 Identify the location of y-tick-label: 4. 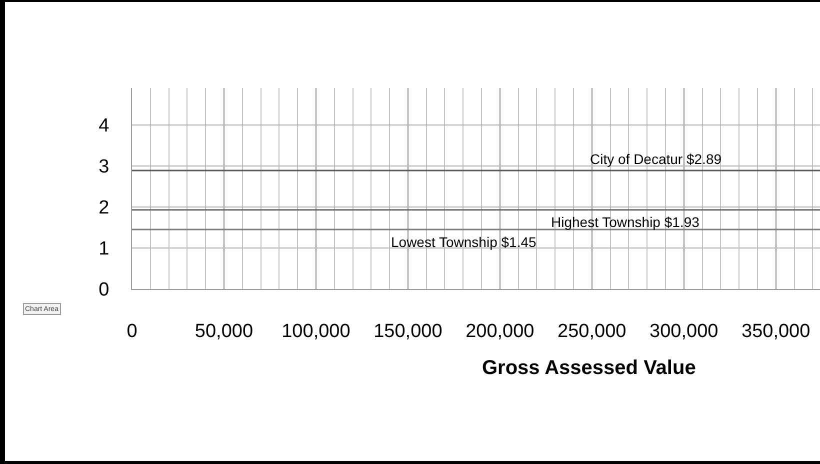
(104, 126).